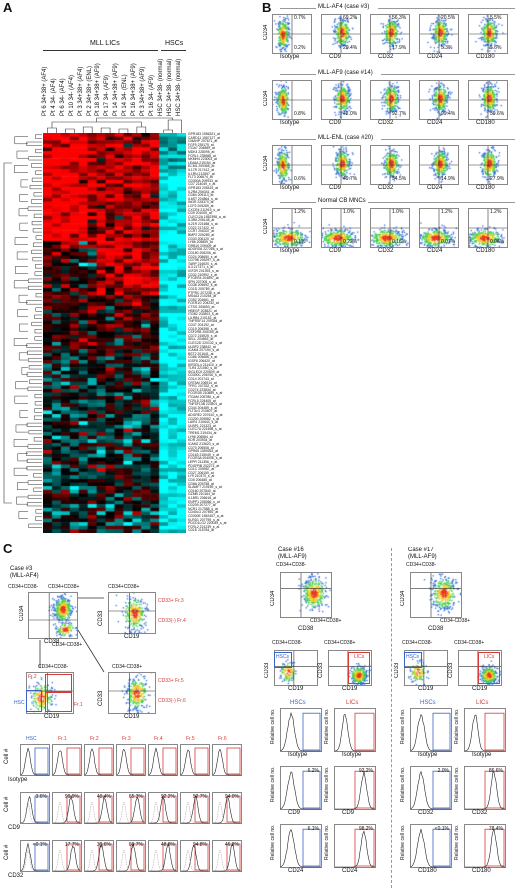 The width and height of the screenshot is (520, 891). Describe the element at coordinates (350, 48) in the screenshot. I see `quadrant-lower-right: 20.4%` at that location.